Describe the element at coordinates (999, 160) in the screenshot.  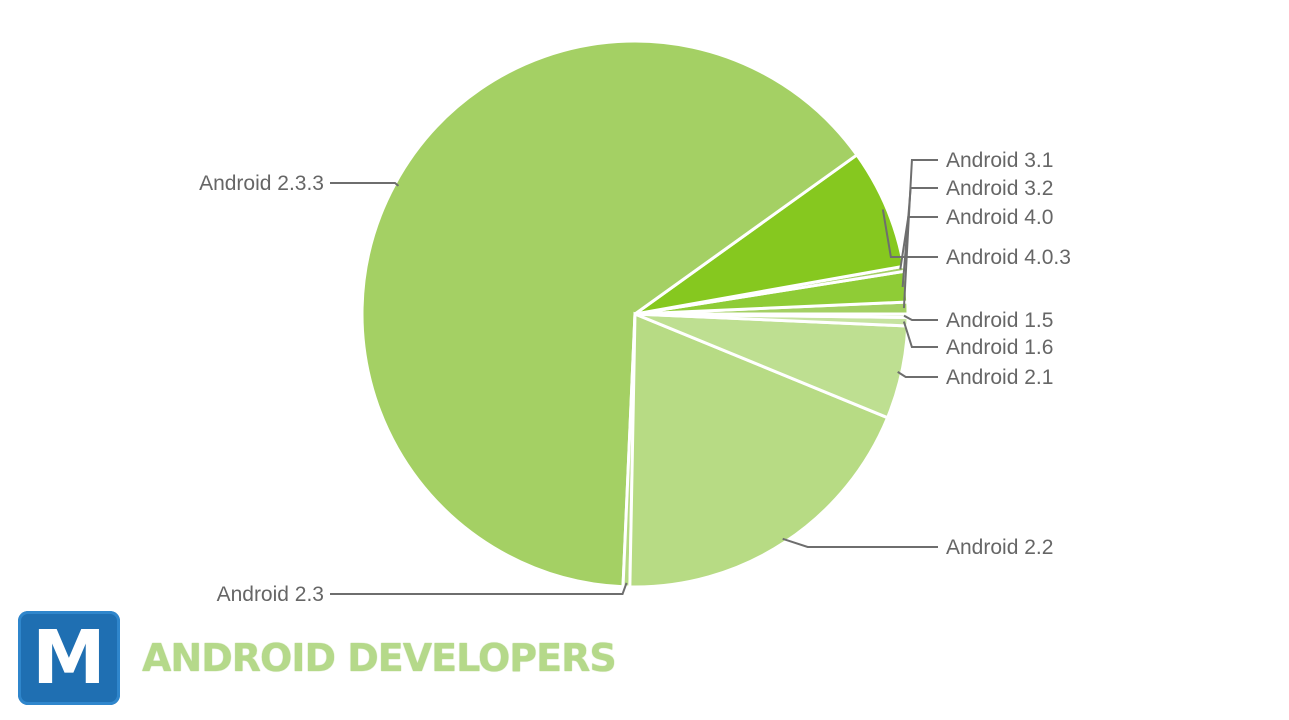
I see `slice-label-android-3-1: Android 3.1` at that location.